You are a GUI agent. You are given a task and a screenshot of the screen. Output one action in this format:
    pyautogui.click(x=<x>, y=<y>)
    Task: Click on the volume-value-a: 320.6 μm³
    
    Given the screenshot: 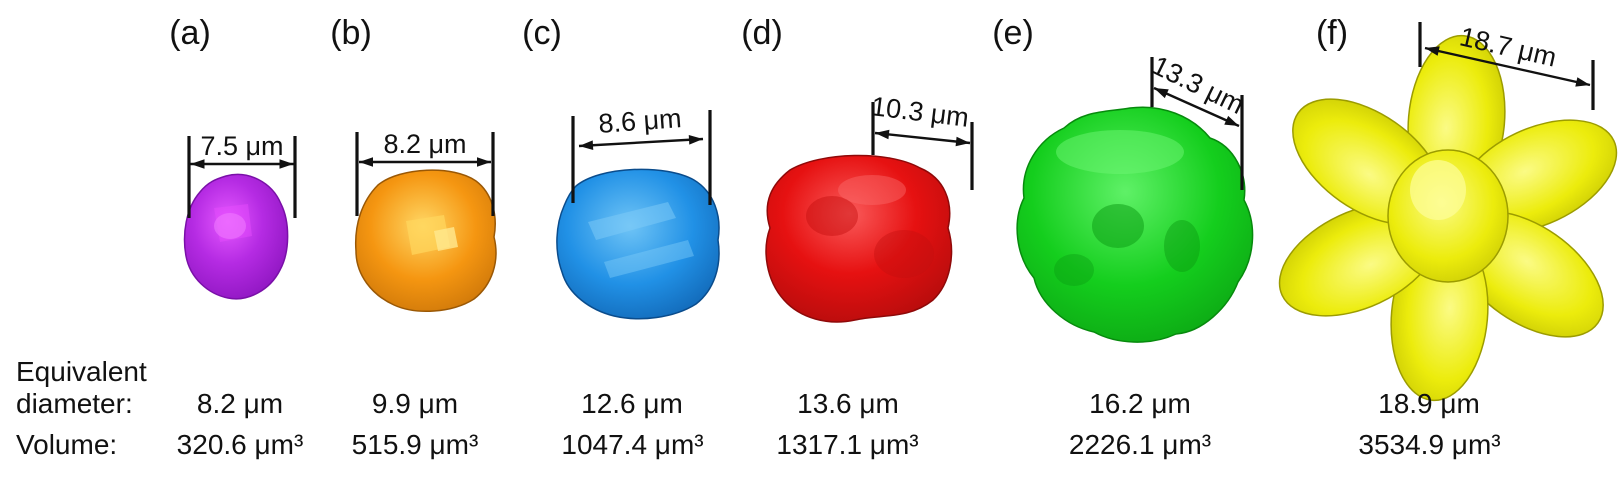 What is the action you would take?
    pyautogui.click(x=240, y=444)
    